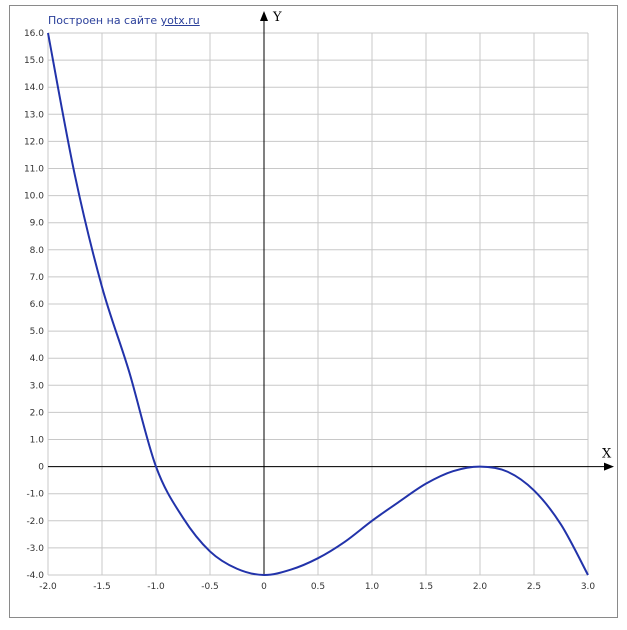 The height and width of the screenshot is (630, 627). Describe the element at coordinates (607, 454) in the screenshot. I see `x-axis-label: X` at that location.